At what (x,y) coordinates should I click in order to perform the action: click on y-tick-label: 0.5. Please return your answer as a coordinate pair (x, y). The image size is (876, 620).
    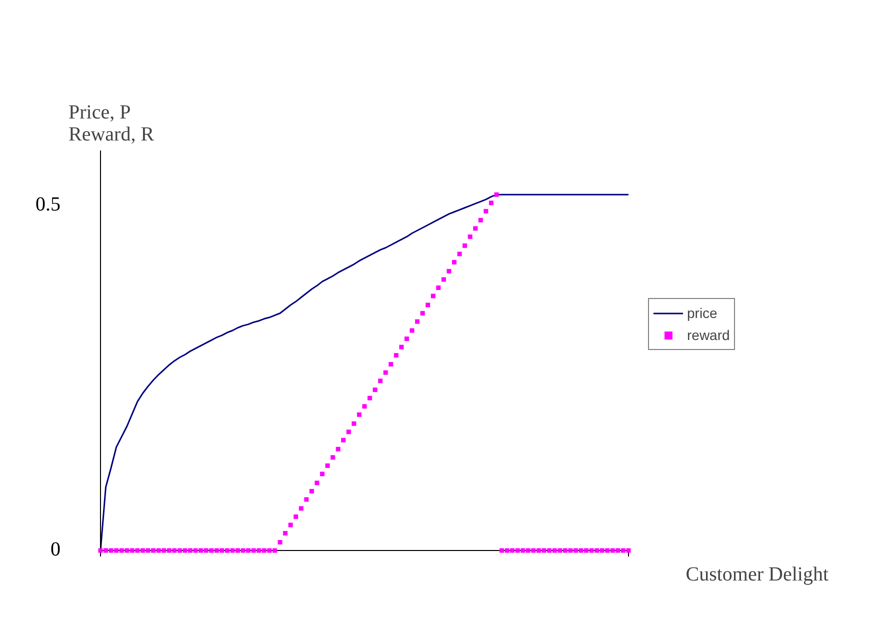
    Looking at the image, I should click on (48, 205).